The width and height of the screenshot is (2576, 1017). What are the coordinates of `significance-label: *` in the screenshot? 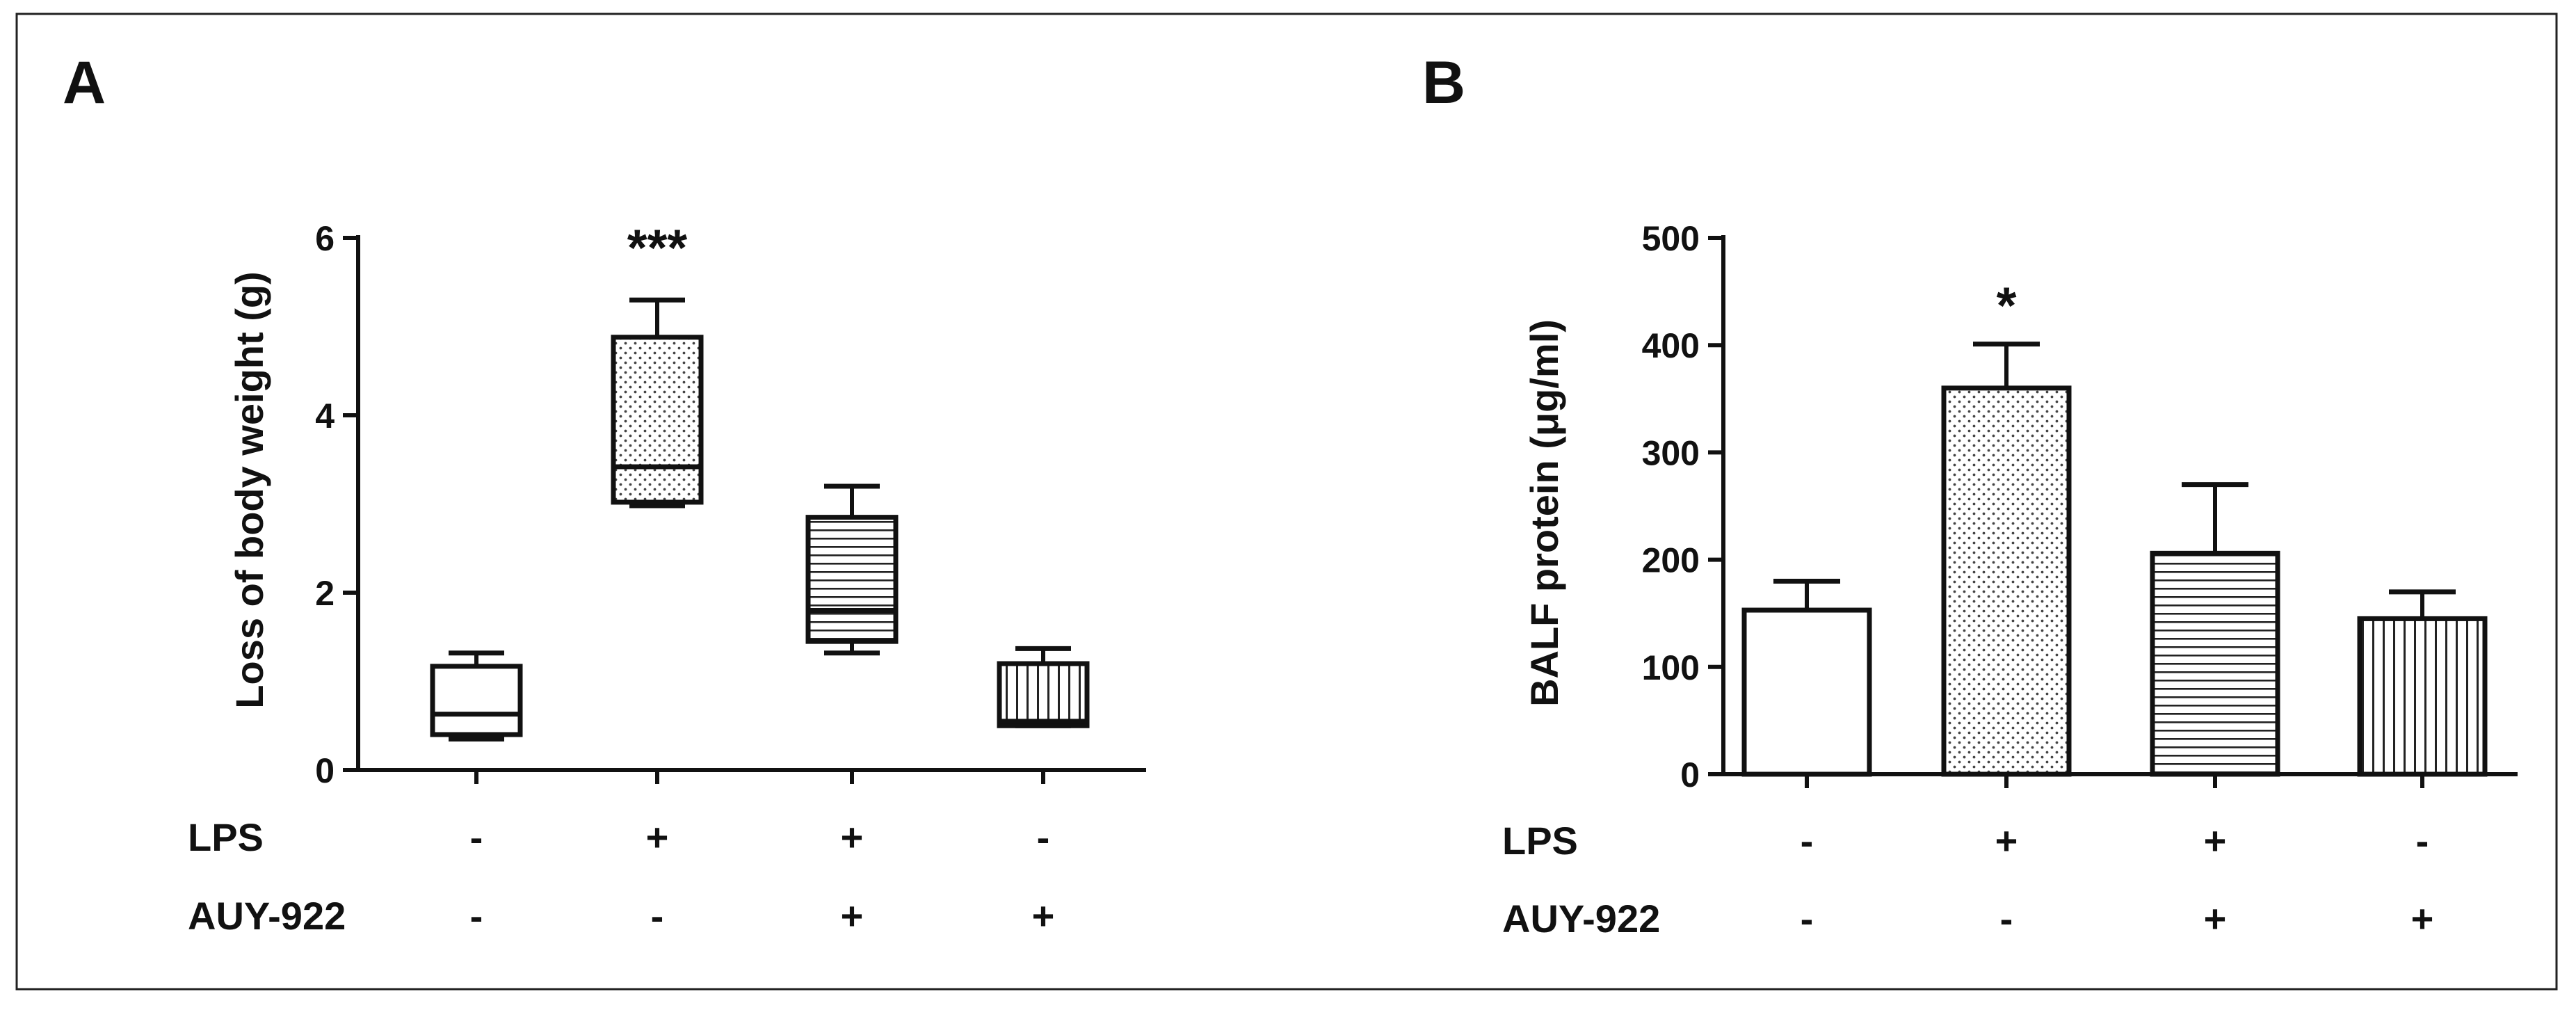 It's located at (2007, 306).